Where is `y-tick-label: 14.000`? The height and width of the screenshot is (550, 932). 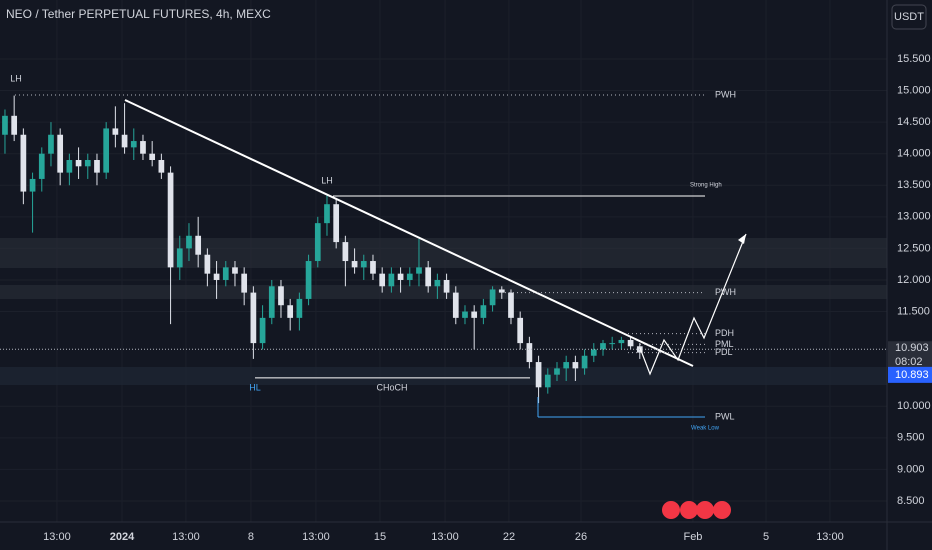 y-tick-label: 14.000 is located at coordinates (914, 154).